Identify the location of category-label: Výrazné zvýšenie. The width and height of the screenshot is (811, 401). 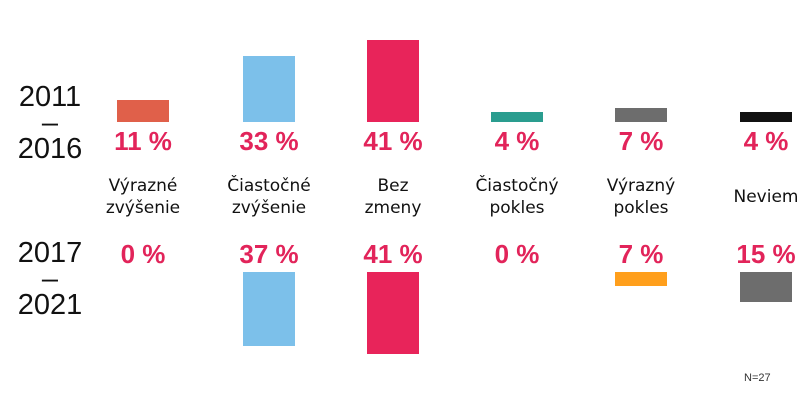
(143, 197).